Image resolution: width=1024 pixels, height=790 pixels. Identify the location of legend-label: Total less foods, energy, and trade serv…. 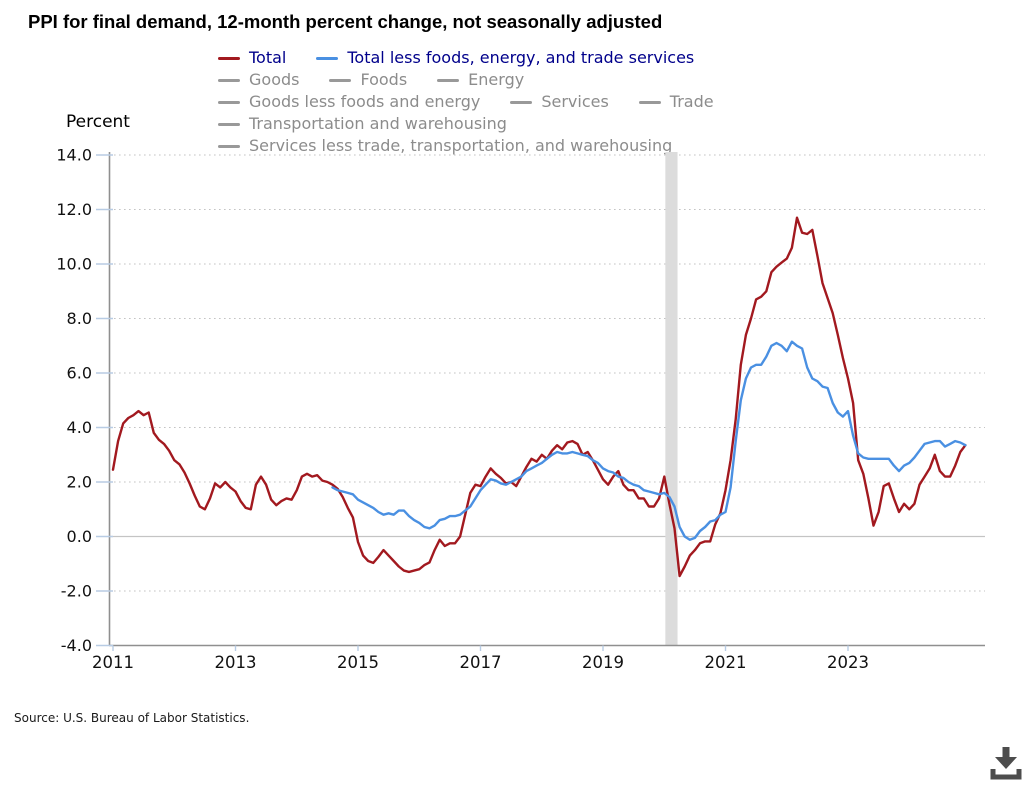
(521, 57).